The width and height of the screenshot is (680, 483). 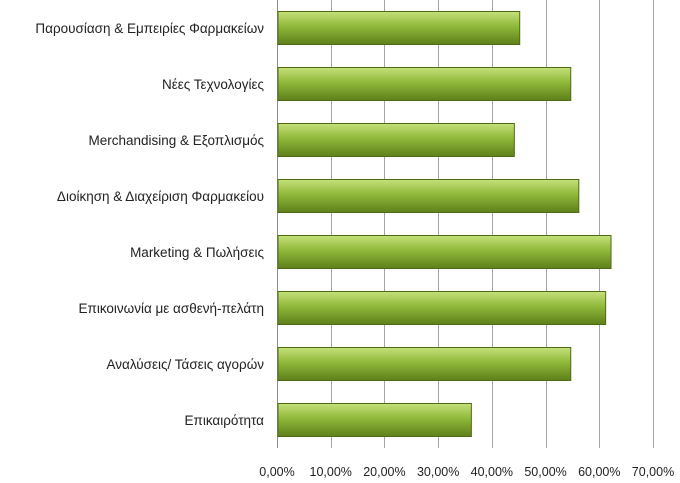 What do you see at coordinates (545, 472) in the screenshot?
I see `x-tick-label: 50,00%` at bounding box center [545, 472].